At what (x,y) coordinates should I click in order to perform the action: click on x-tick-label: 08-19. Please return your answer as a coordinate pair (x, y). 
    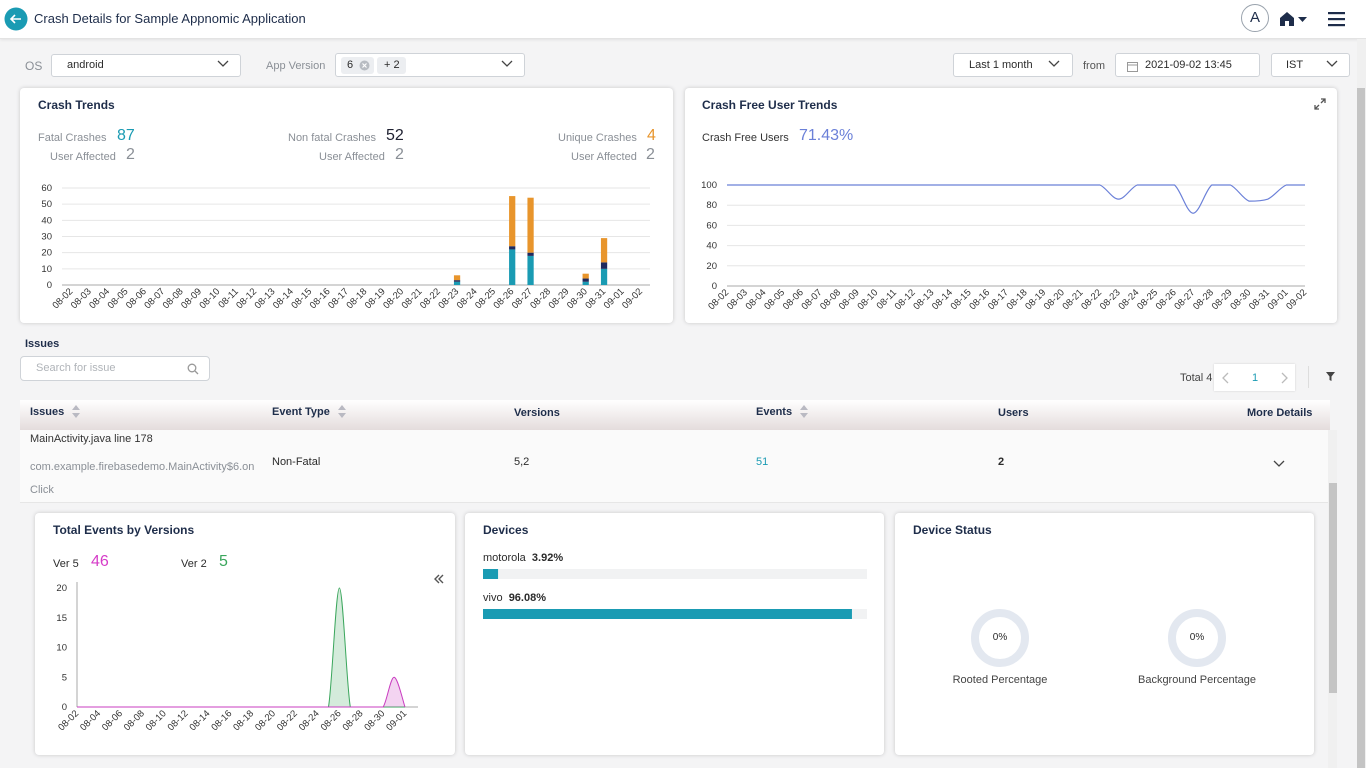
    Looking at the image, I should click on (1035, 299).